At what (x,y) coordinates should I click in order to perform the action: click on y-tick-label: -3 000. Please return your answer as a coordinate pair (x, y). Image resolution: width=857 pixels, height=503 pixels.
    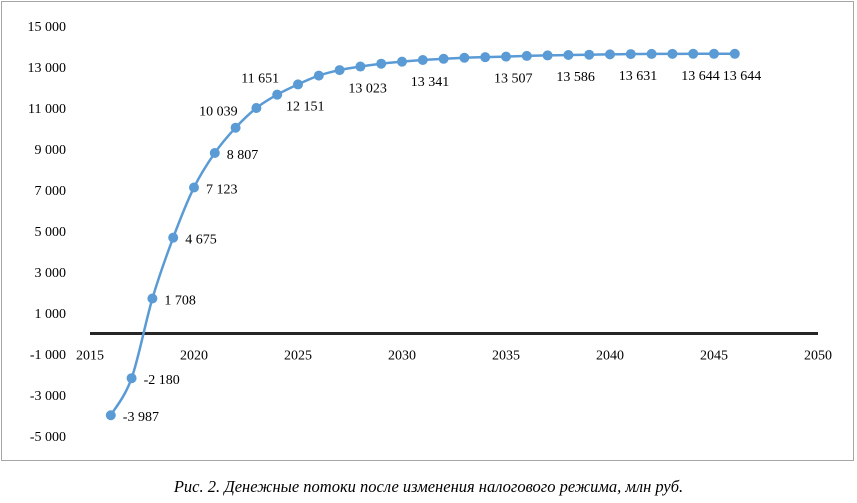
    Looking at the image, I should click on (48, 396).